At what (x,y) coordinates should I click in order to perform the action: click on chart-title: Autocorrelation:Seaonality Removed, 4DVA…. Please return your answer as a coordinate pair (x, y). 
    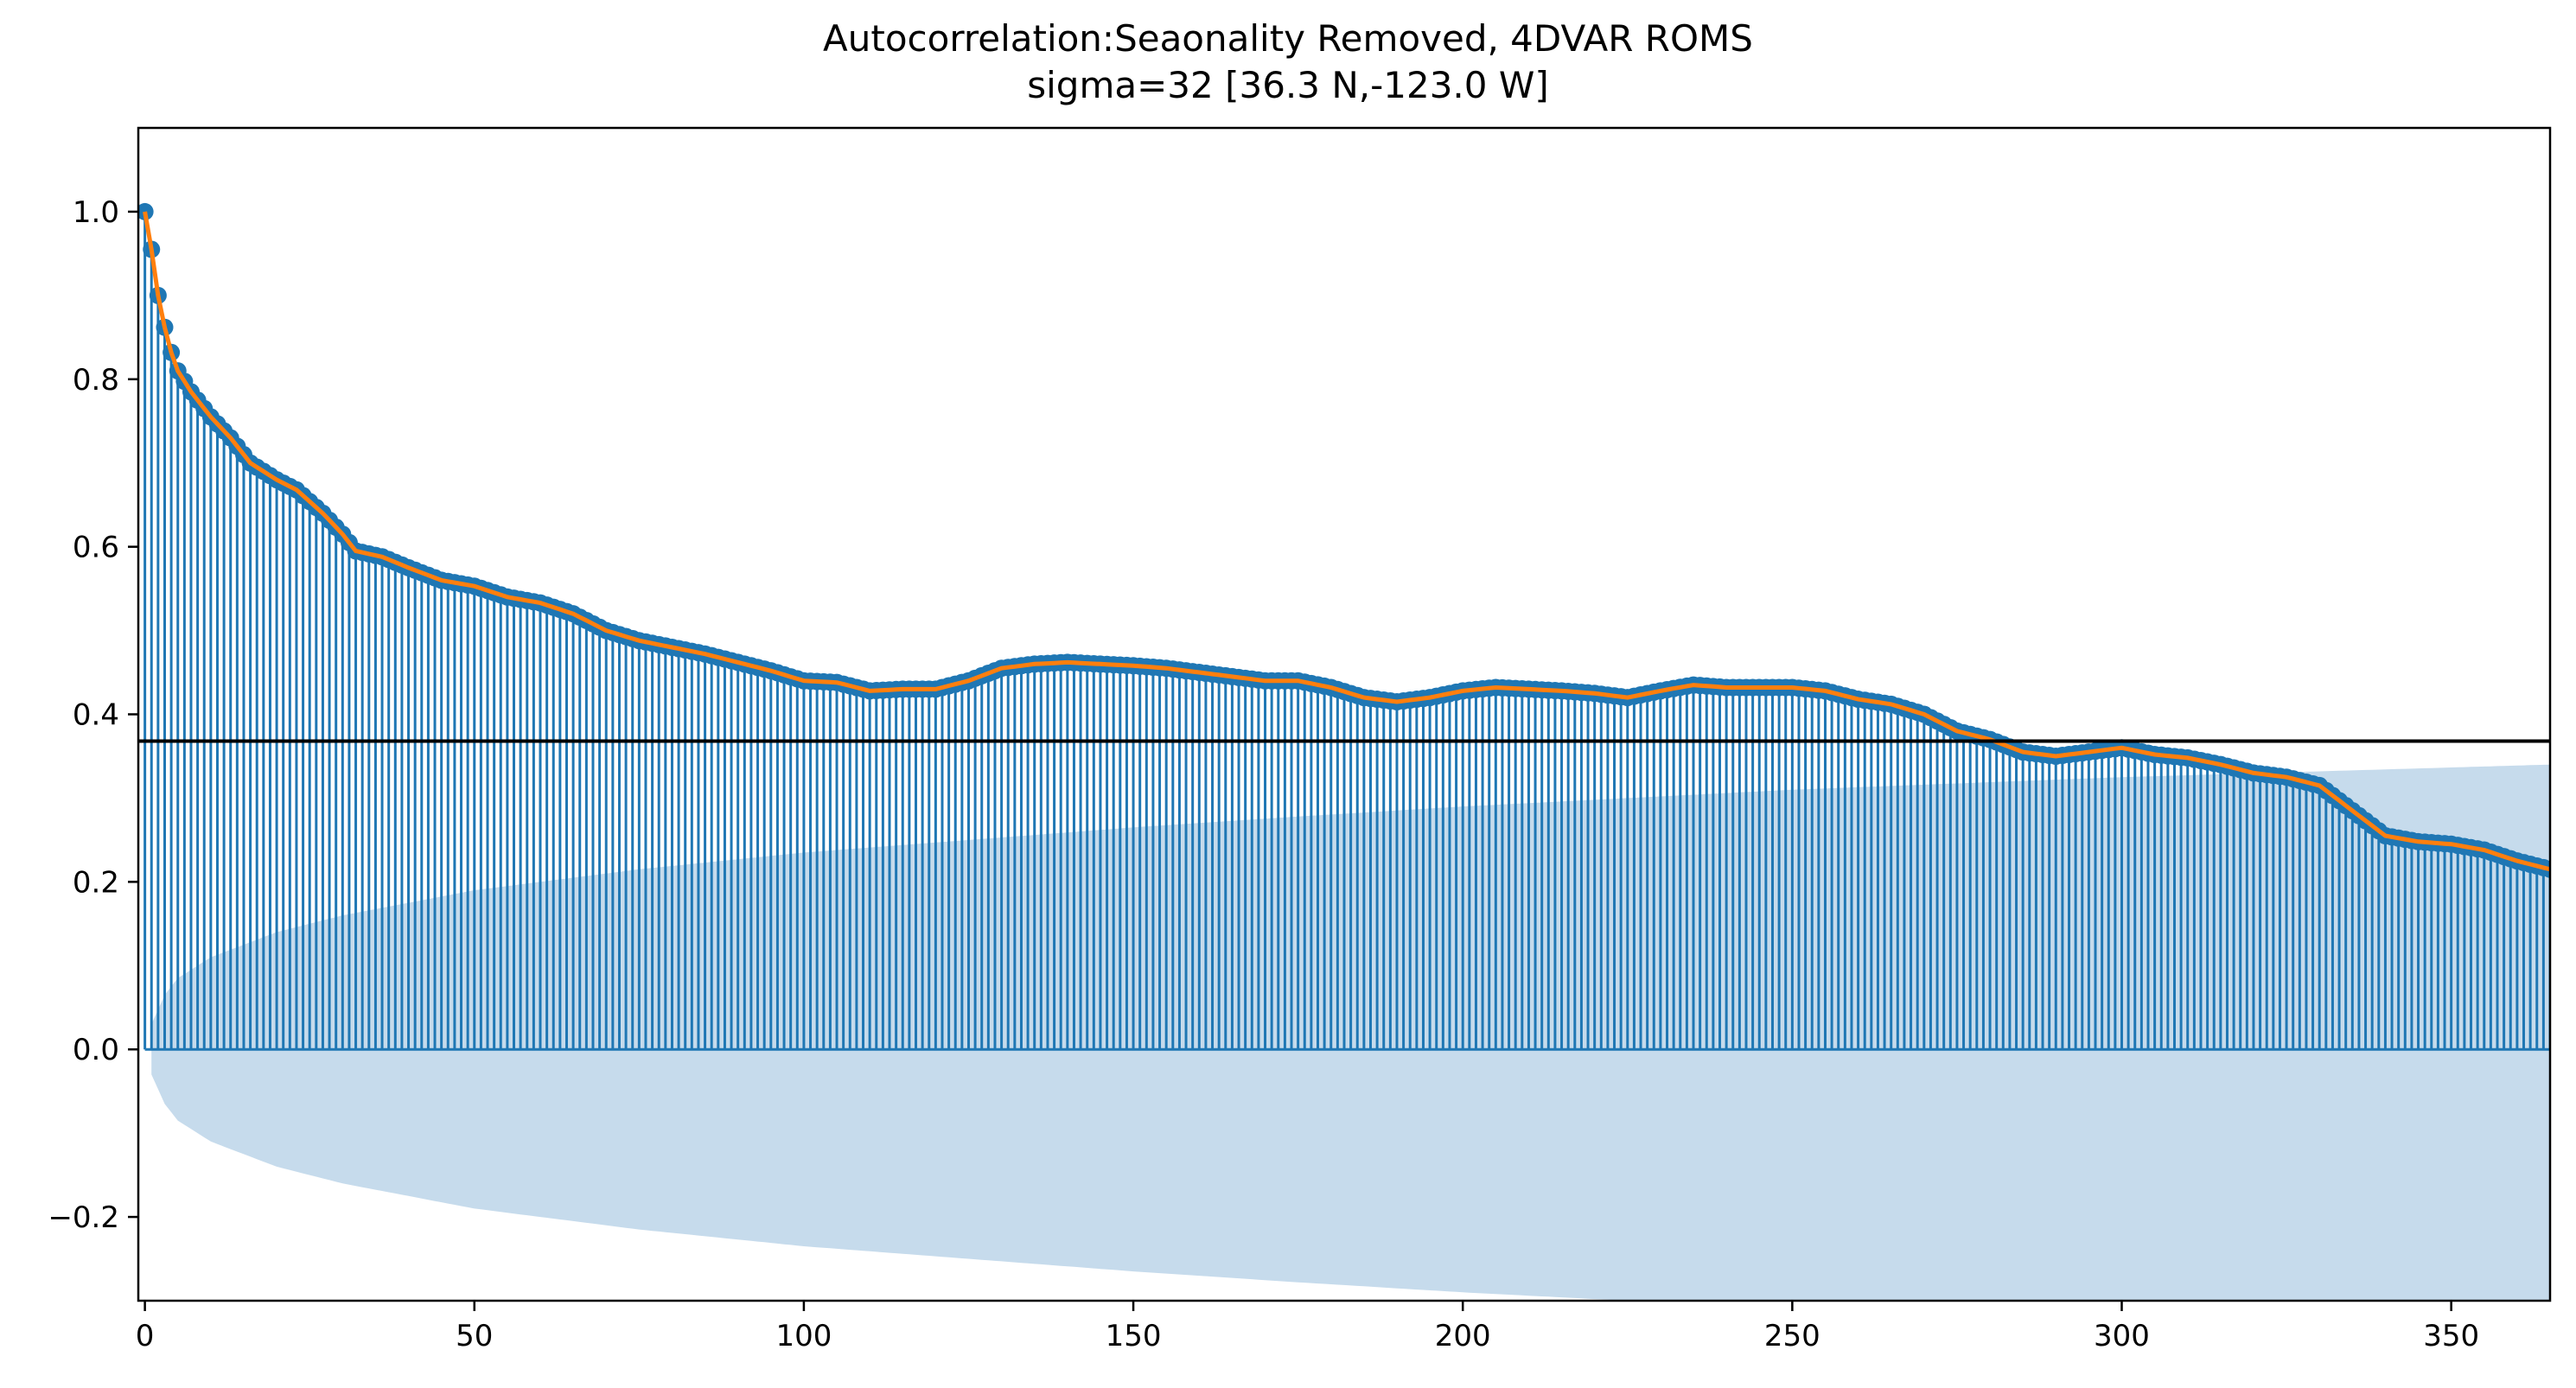
    Looking at the image, I should click on (1288, 38).